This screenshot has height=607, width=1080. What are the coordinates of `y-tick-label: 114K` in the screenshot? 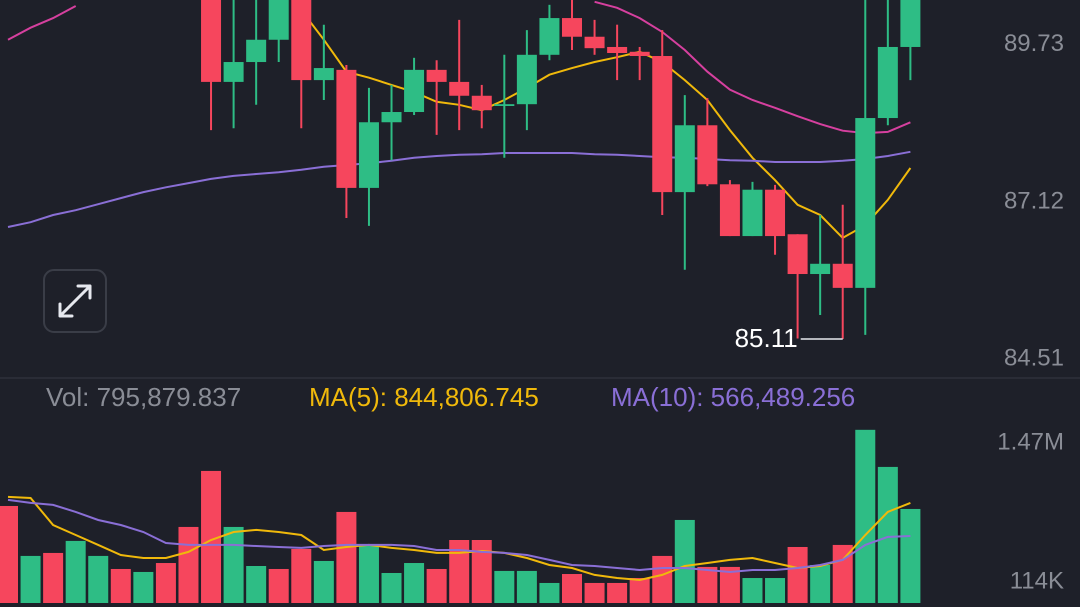 It's located at (1037, 581).